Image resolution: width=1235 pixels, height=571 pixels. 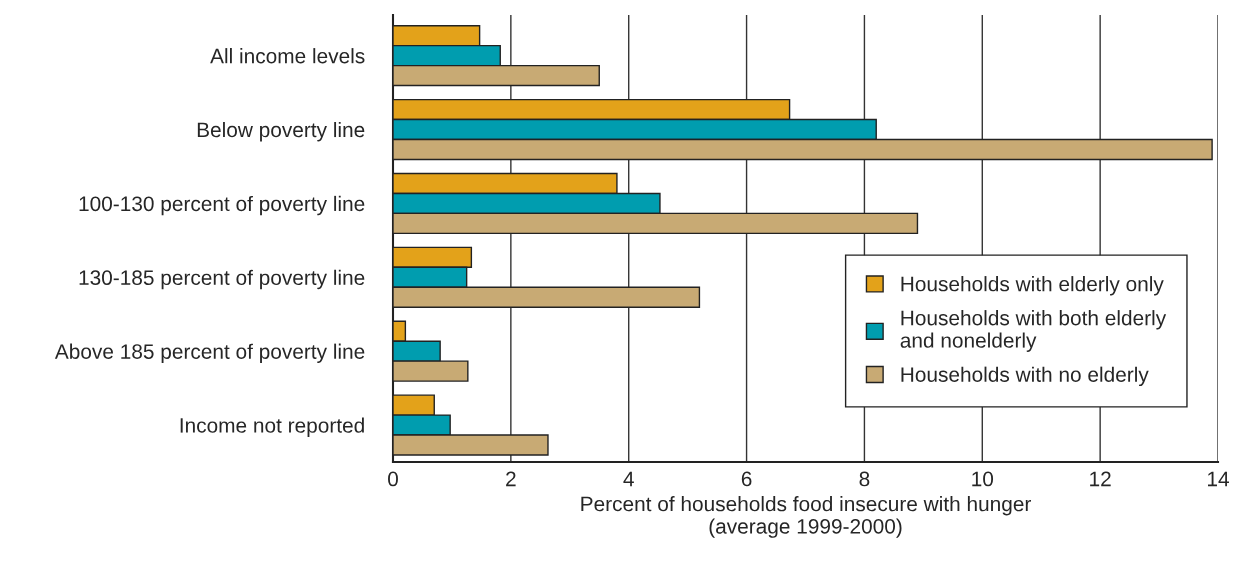 I want to click on y-tick-label: 130-185 percent of poverty line, so click(x=222, y=279).